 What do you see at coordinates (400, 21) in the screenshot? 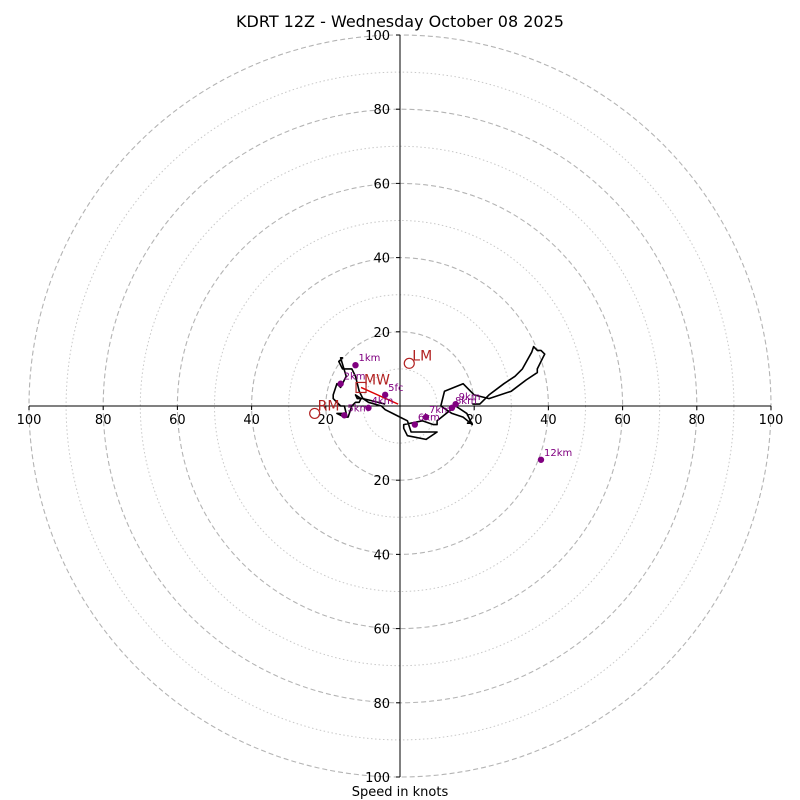
I see `chart-title: KDRT 12Z - Wednesday October 08 2025` at bounding box center [400, 21].